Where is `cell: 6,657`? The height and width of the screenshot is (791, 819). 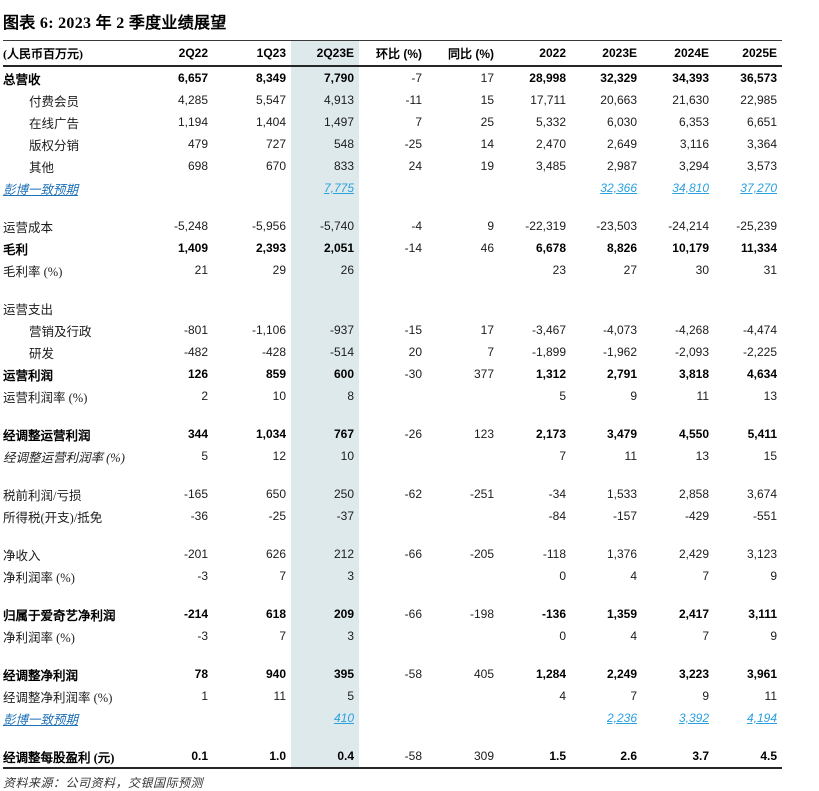 cell: 6,657 is located at coordinates (192, 78).